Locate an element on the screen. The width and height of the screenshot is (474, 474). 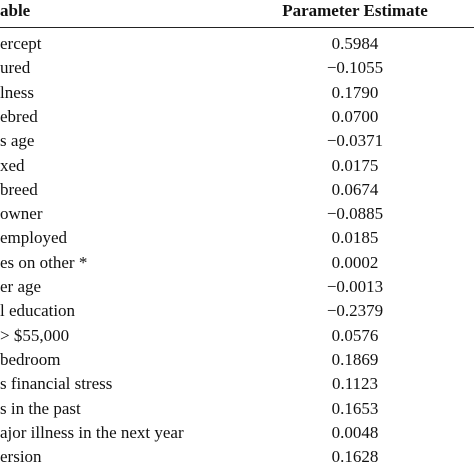
parameter-estimate: 0.0674 is located at coordinates (355, 189).